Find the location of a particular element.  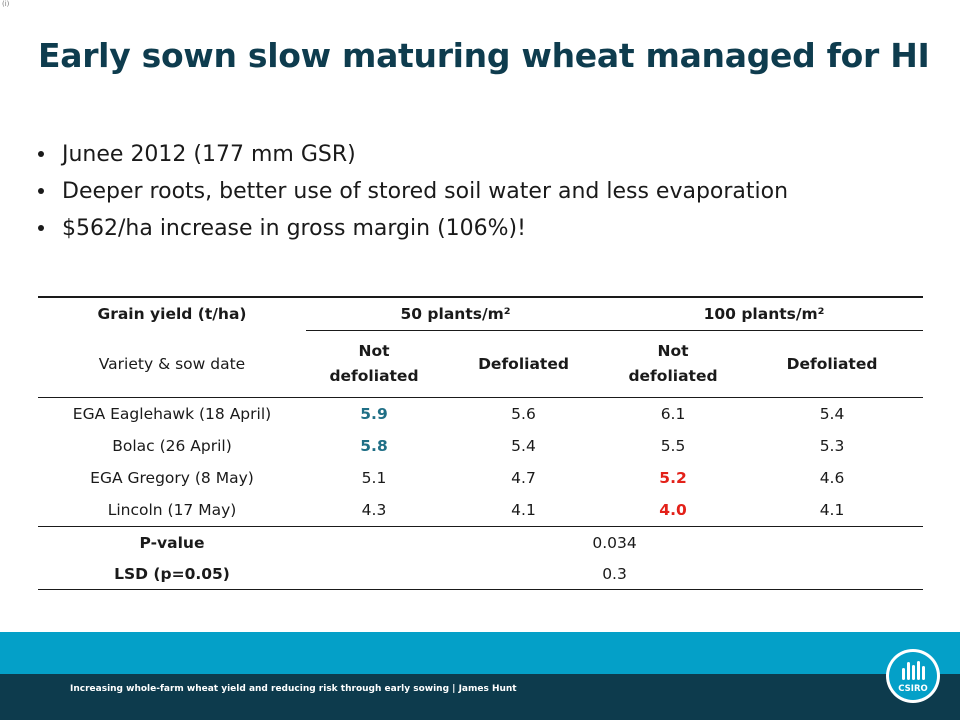

value-cell: 5.5 is located at coordinates (673, 445).